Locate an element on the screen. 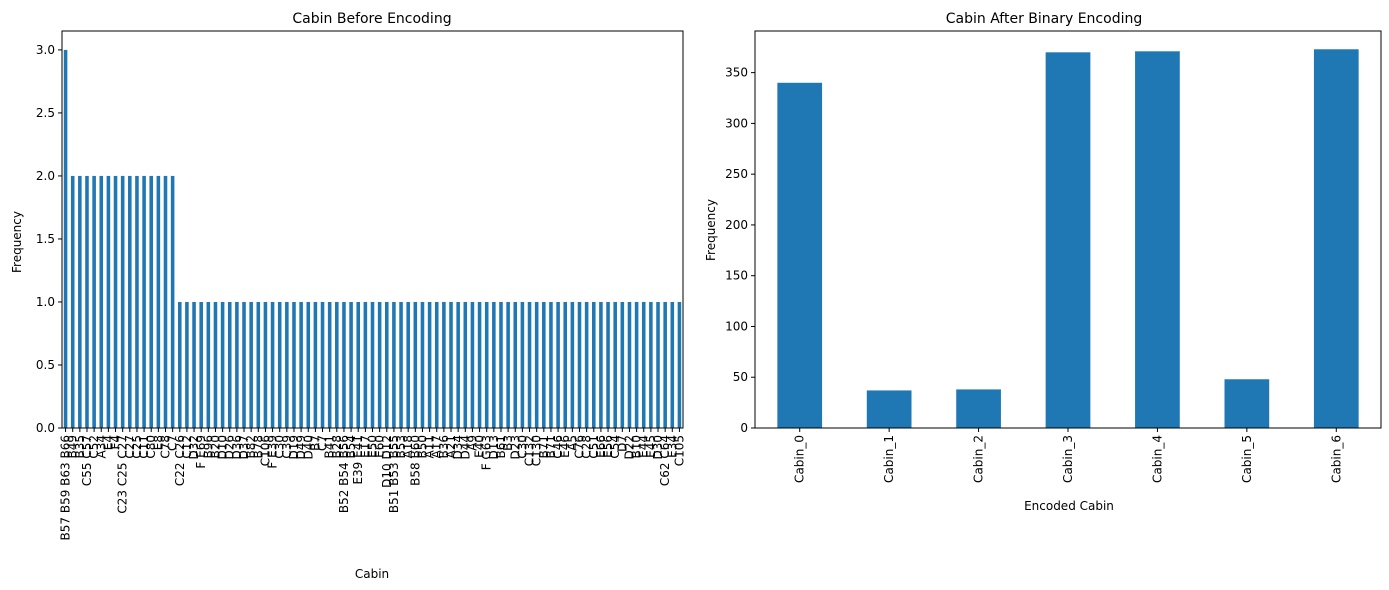 This screenshot has height=590, width=1389. x-tick-label: C11 is located at coordinates (144, 447).